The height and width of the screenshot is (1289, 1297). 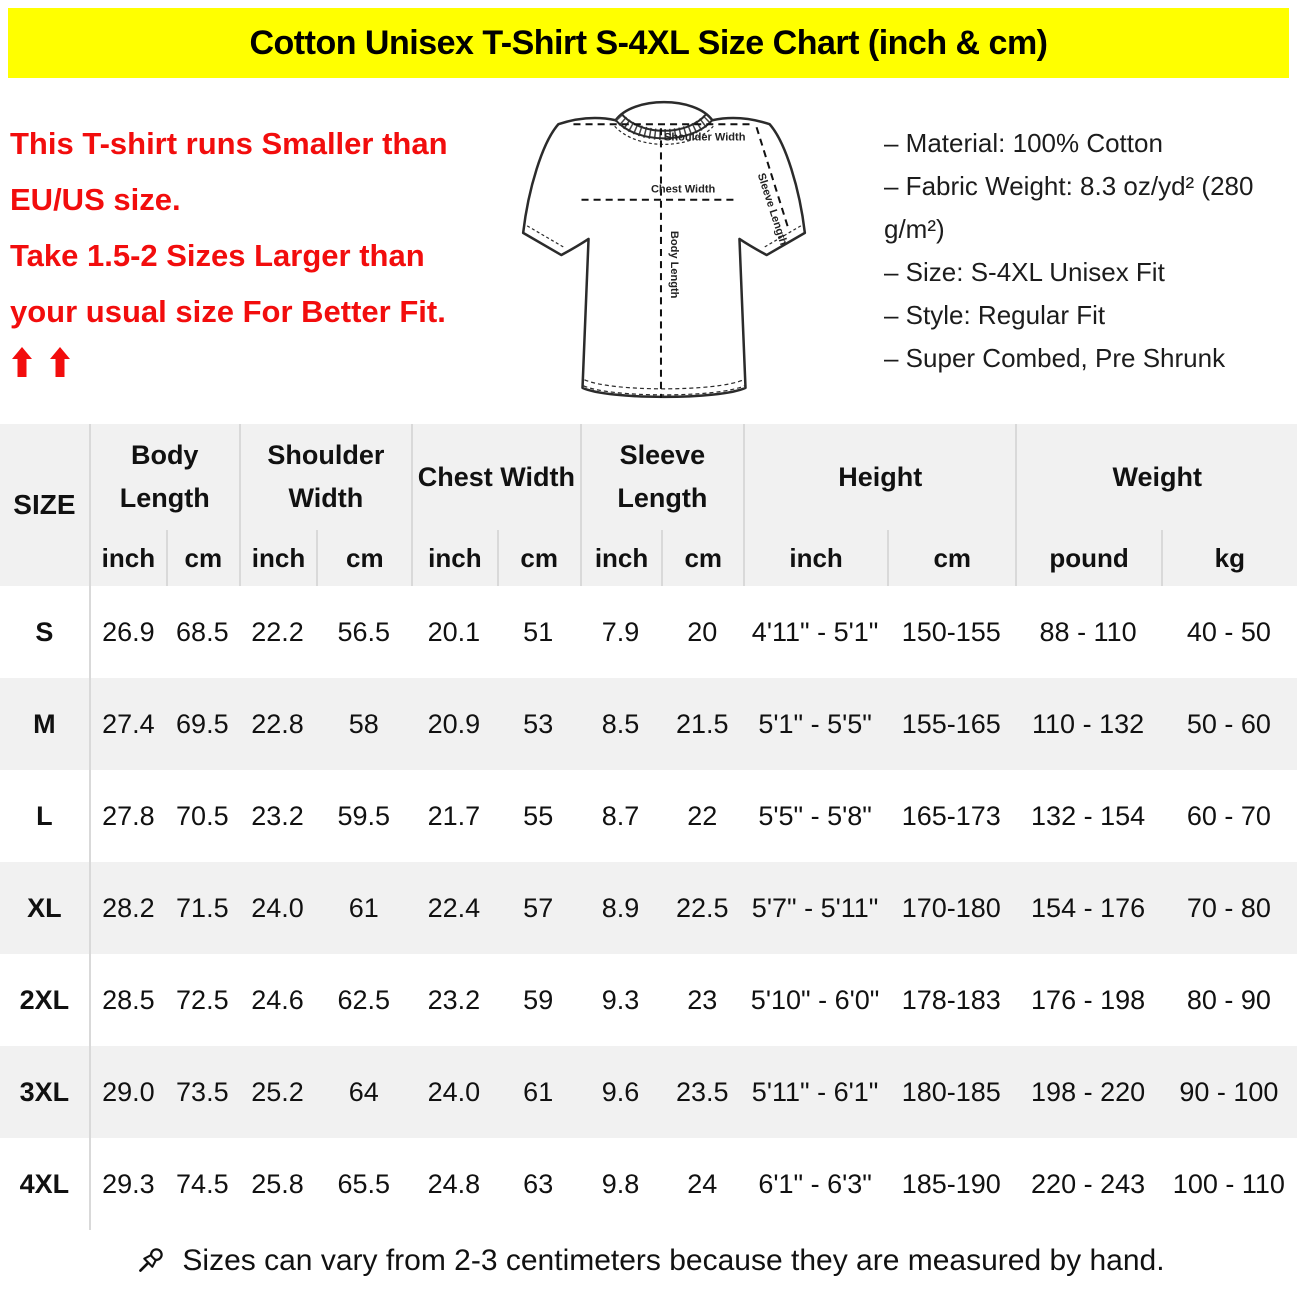 I want to click on notice-line: EU/US size., so click(x=95, y=199).